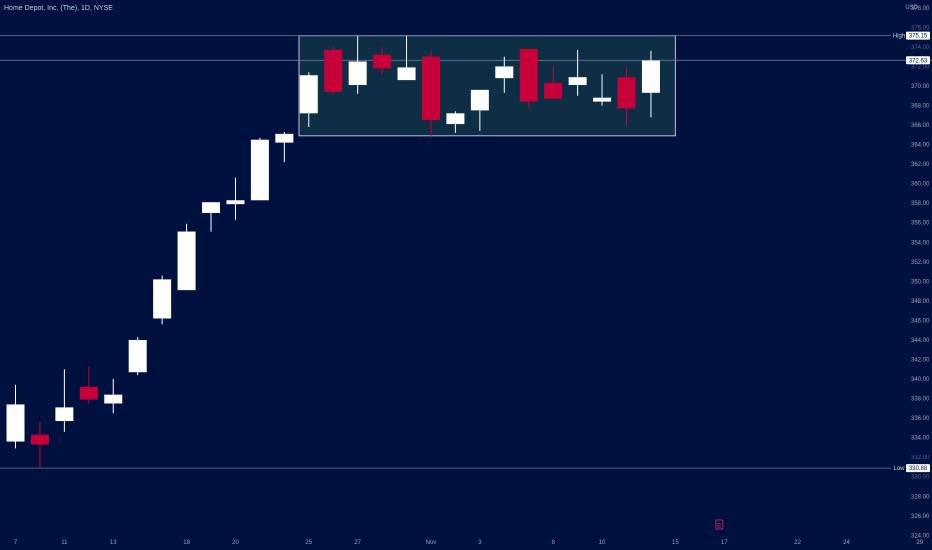  What do you see at coordinates (920, 536) in the screenshot?
I see `y-tick-label: 324.00` at bounding box center [920, 536].